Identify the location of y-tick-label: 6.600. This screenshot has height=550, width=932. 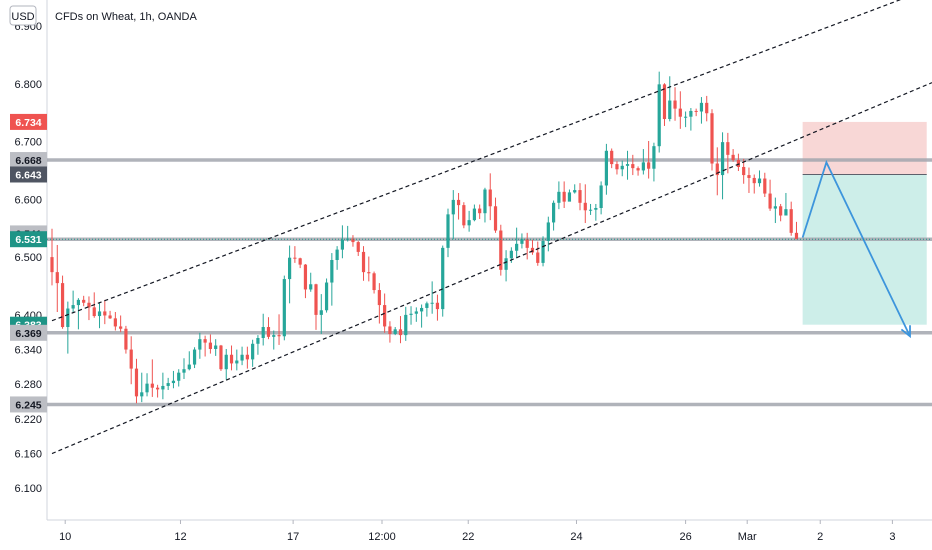
(28, 200).